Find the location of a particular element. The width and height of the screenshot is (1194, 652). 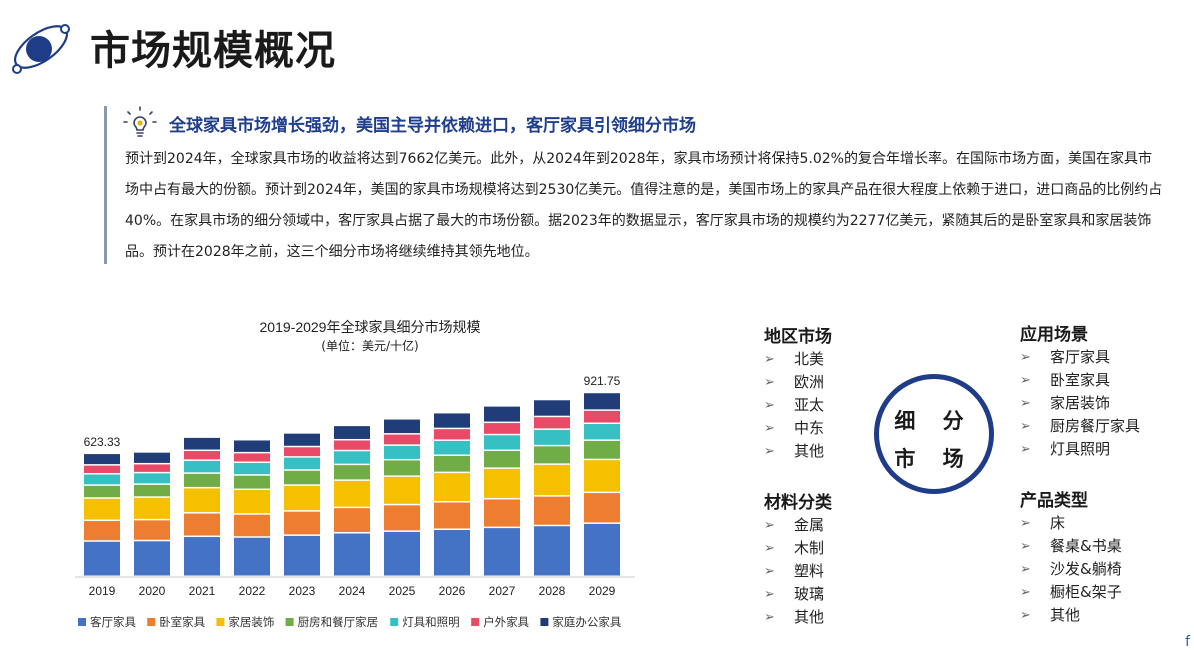

x-tick-label: 2023 is located at coordinates (302, 591).